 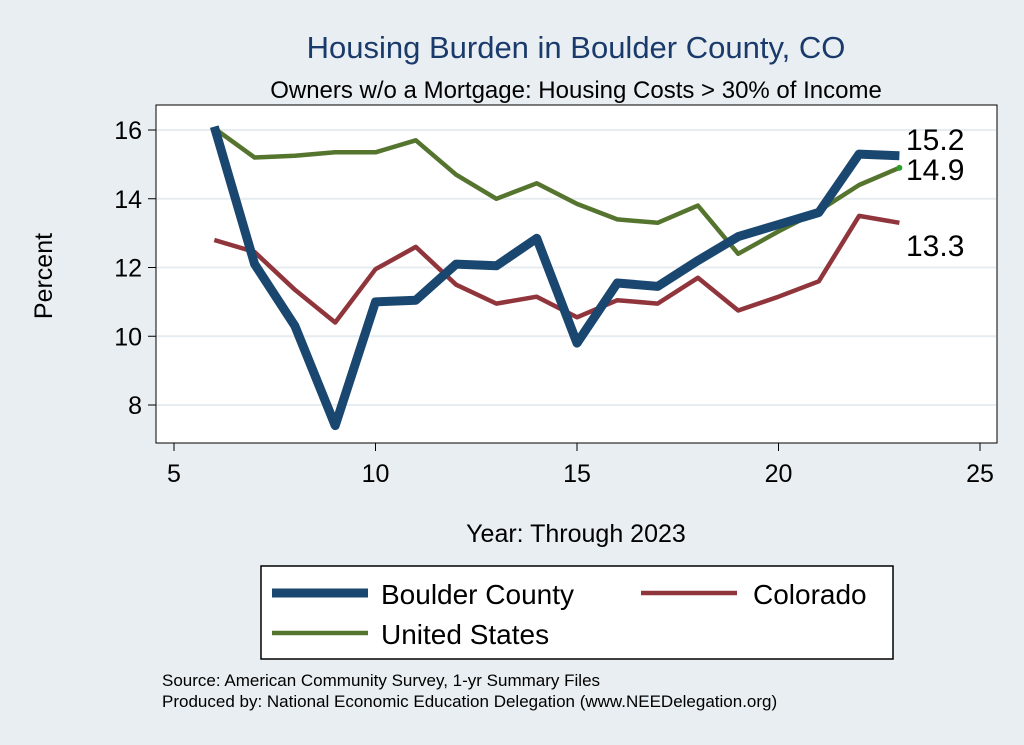 I want to click on us-end-marker, so click(x=899, y=167).